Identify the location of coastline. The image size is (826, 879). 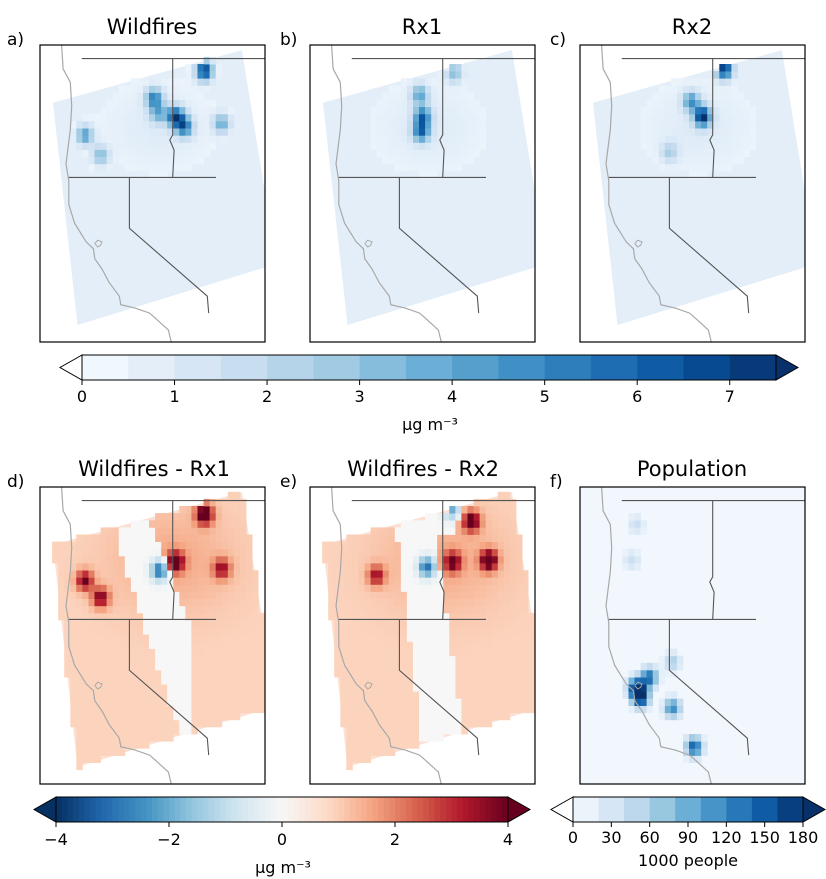
(386, 635).